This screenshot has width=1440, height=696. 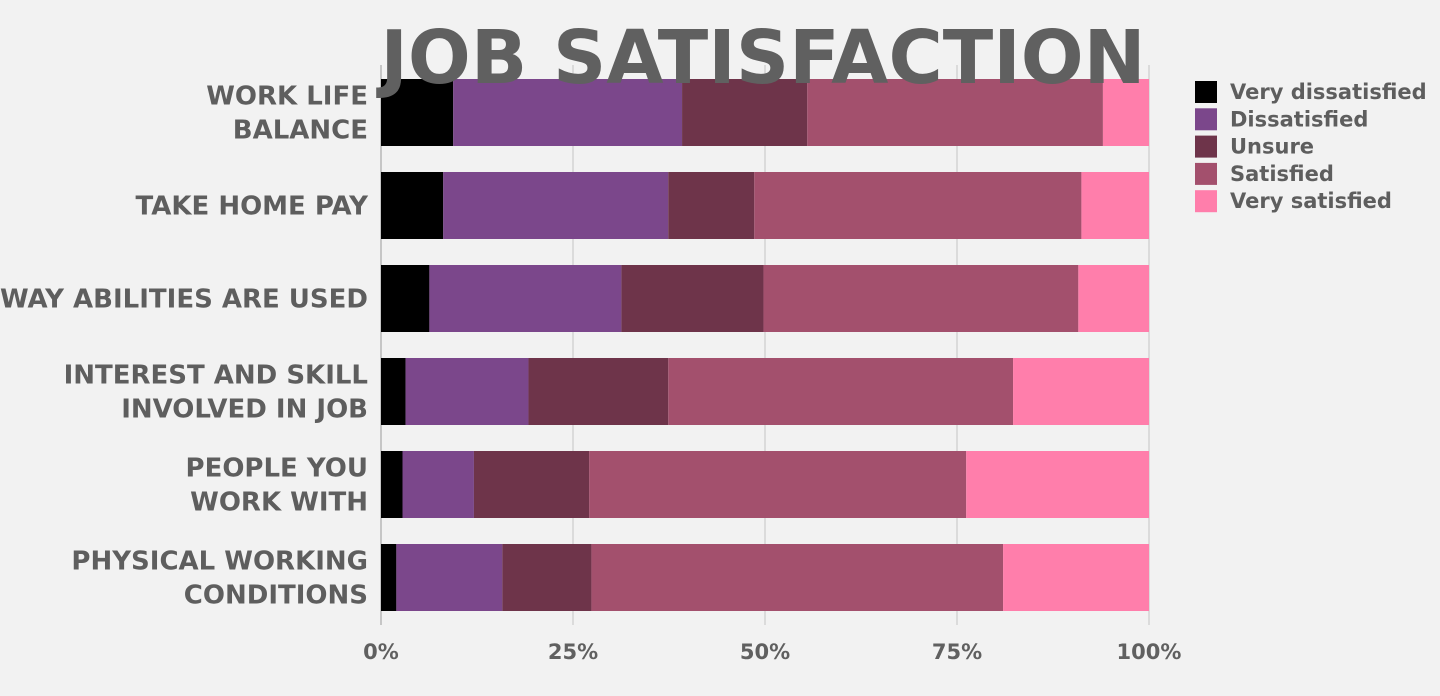 What do you see at coordinates (760, 58) in the screenshot?
I see `chart-title: JOB SATISFACTION` at bounding box center [760, 58].